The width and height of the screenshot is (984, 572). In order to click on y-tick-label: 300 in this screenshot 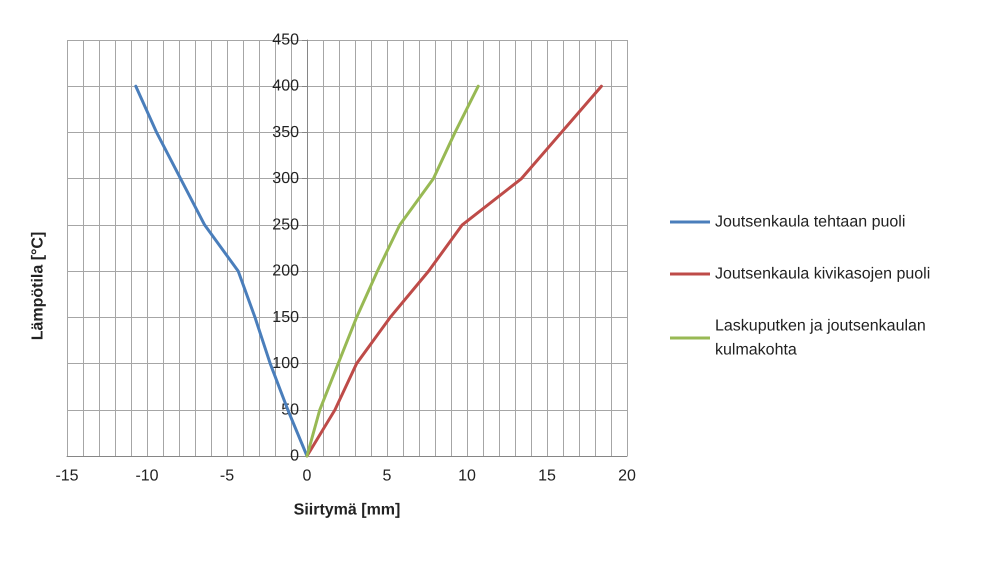, I will do `click(286, 179)`.